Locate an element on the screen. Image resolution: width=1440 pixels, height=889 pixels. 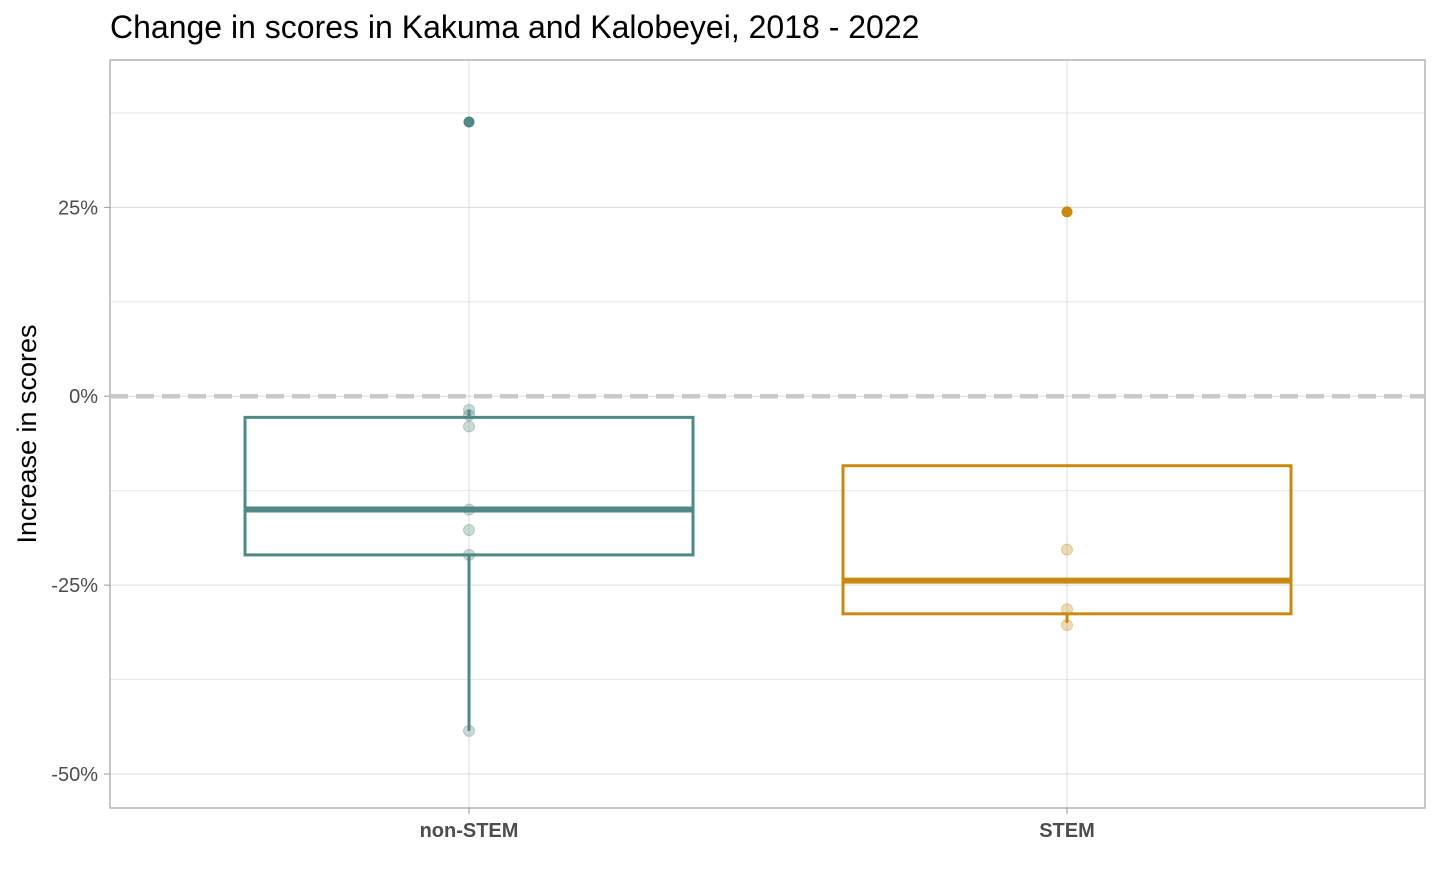
x-tick-label: non-STEM is located at coordinates (469, 831).